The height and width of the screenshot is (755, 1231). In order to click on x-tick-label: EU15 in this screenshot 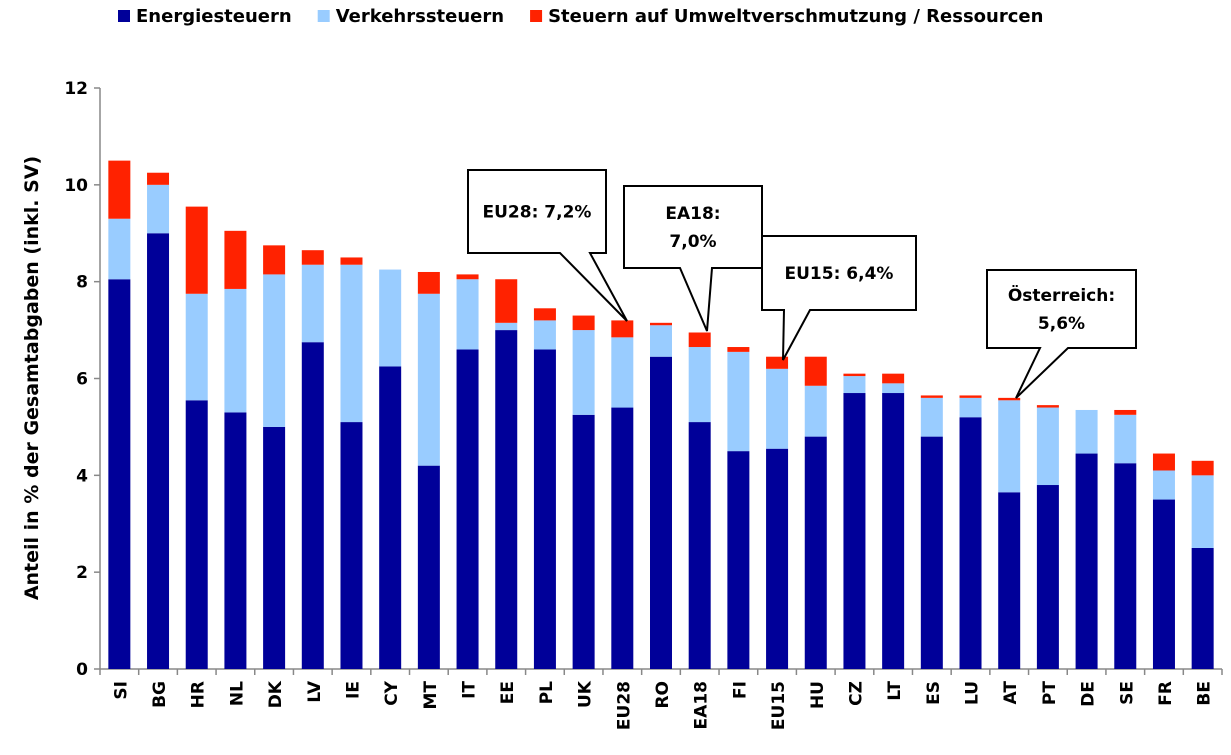, I will do `click(779, 705)`.